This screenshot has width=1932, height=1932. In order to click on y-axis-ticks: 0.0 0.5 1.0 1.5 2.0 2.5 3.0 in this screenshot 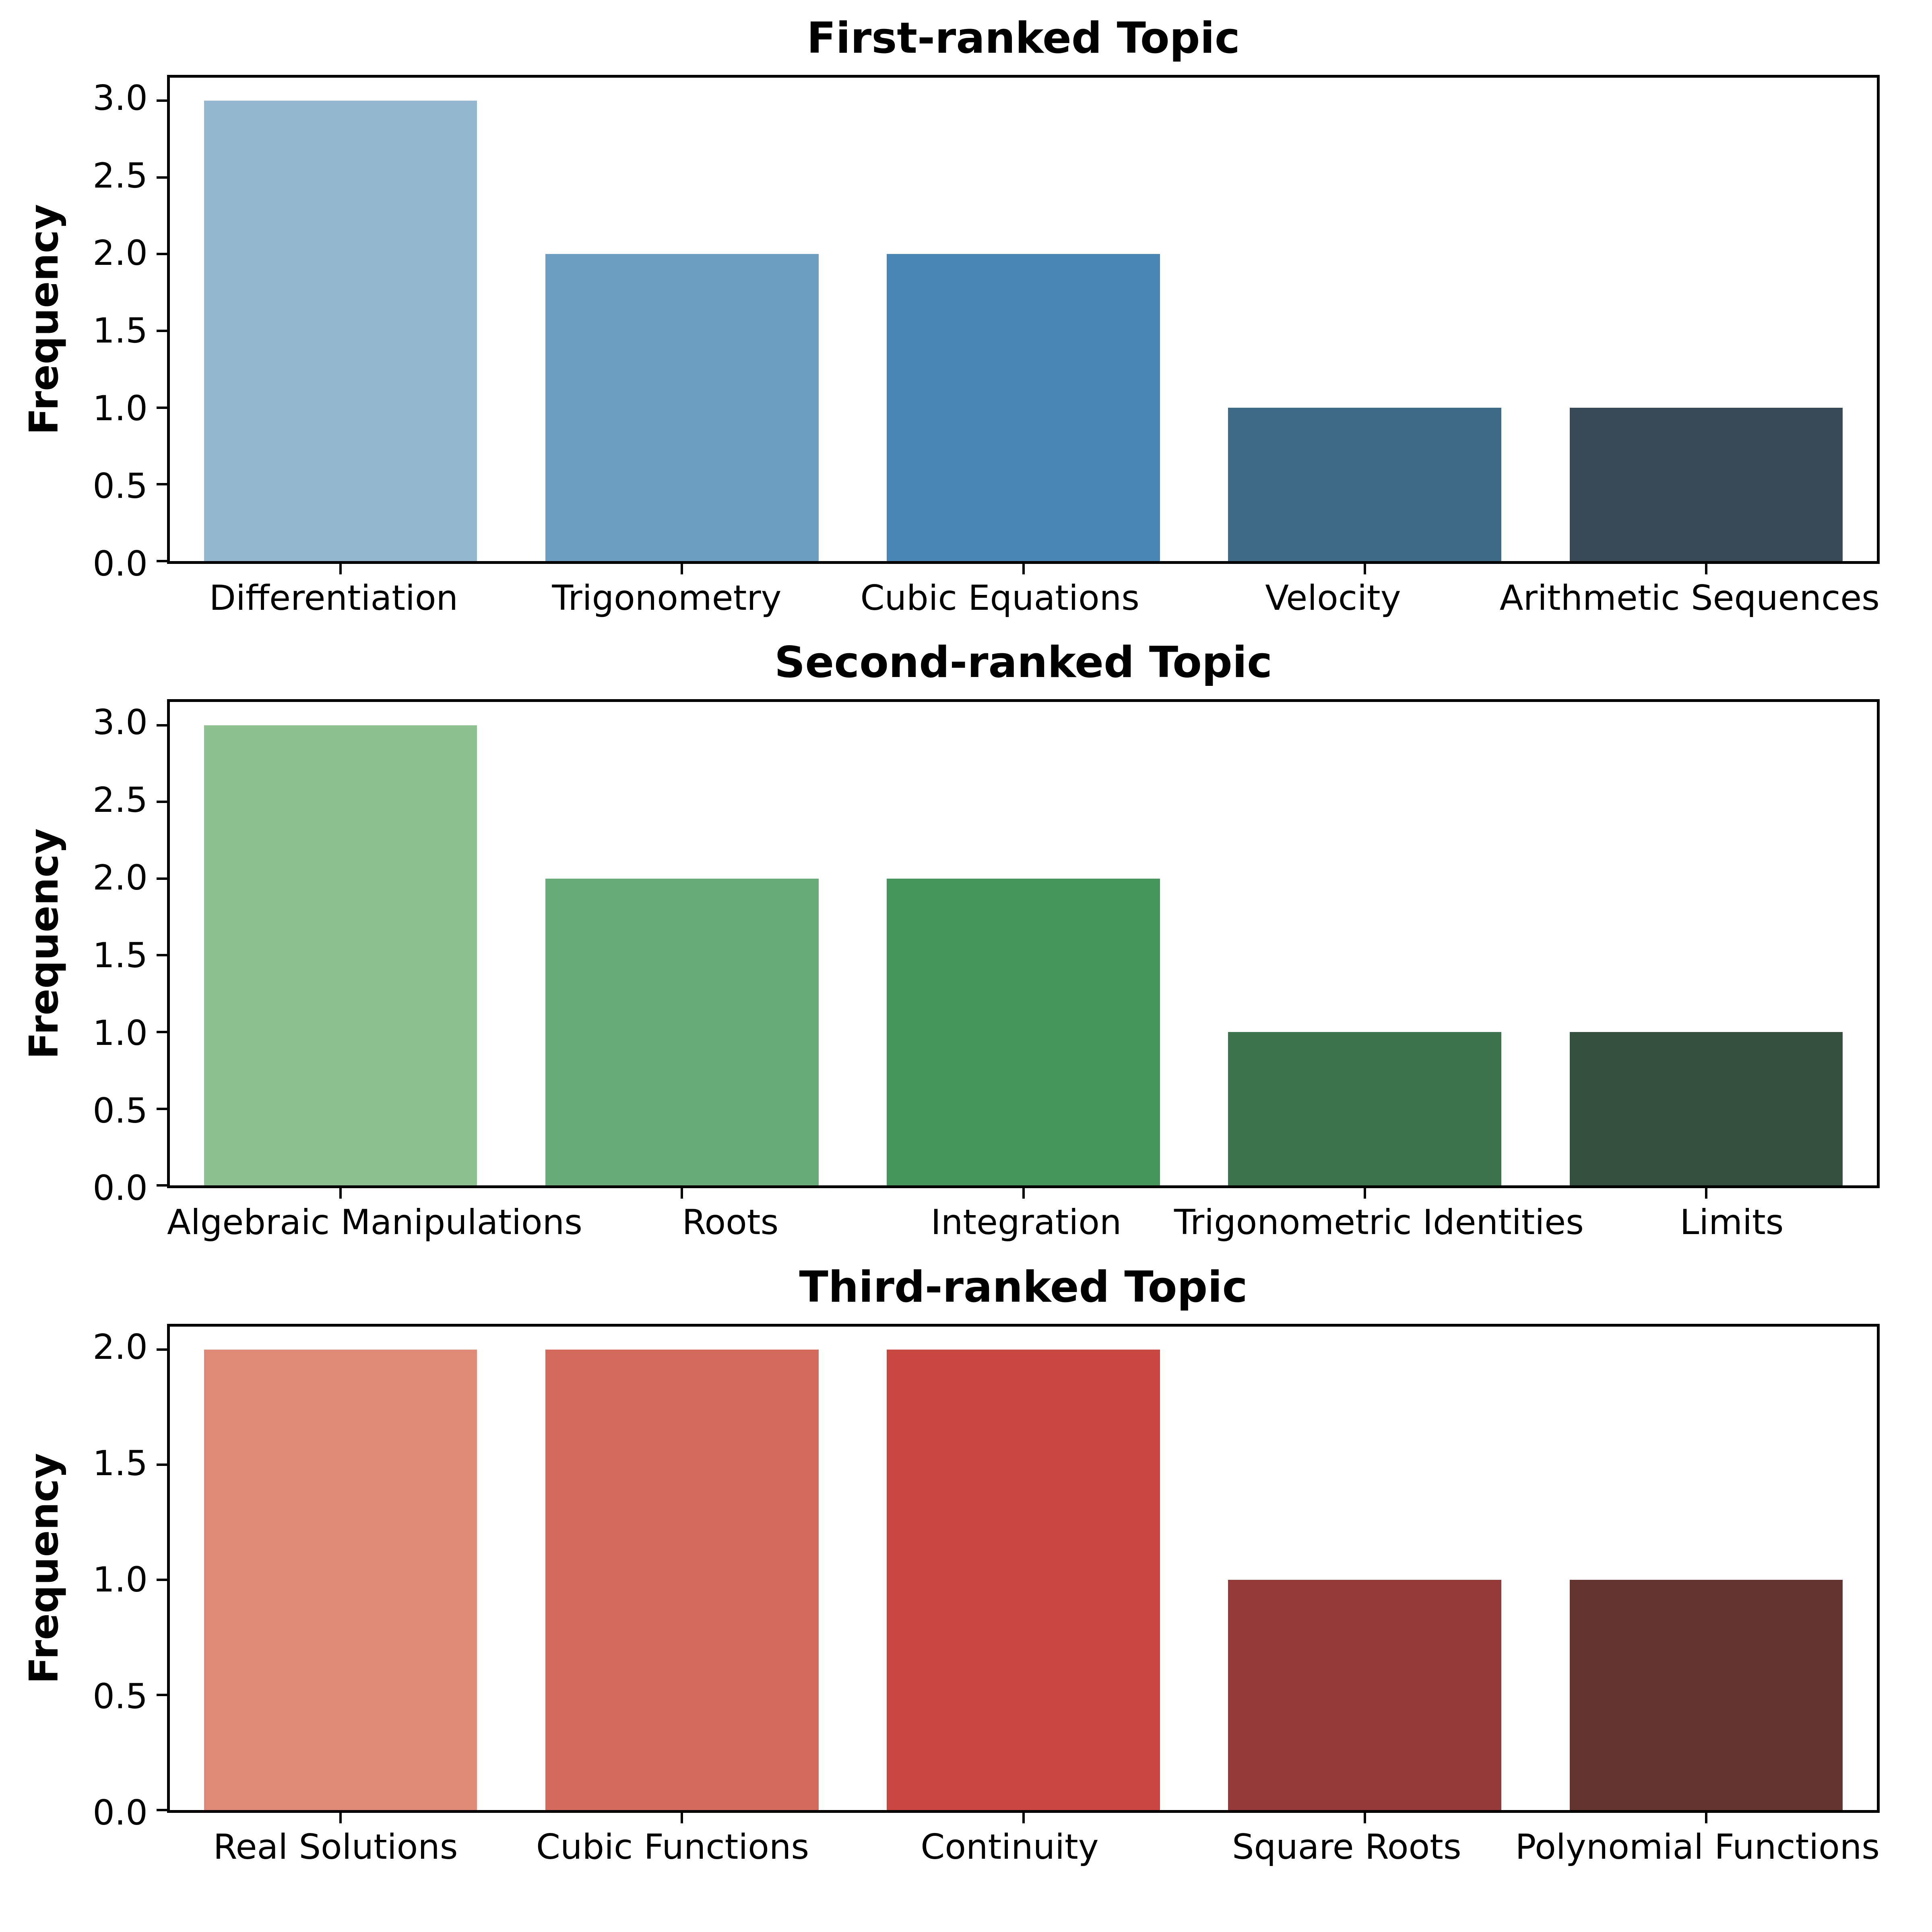, I will do `click(117, 328)`.